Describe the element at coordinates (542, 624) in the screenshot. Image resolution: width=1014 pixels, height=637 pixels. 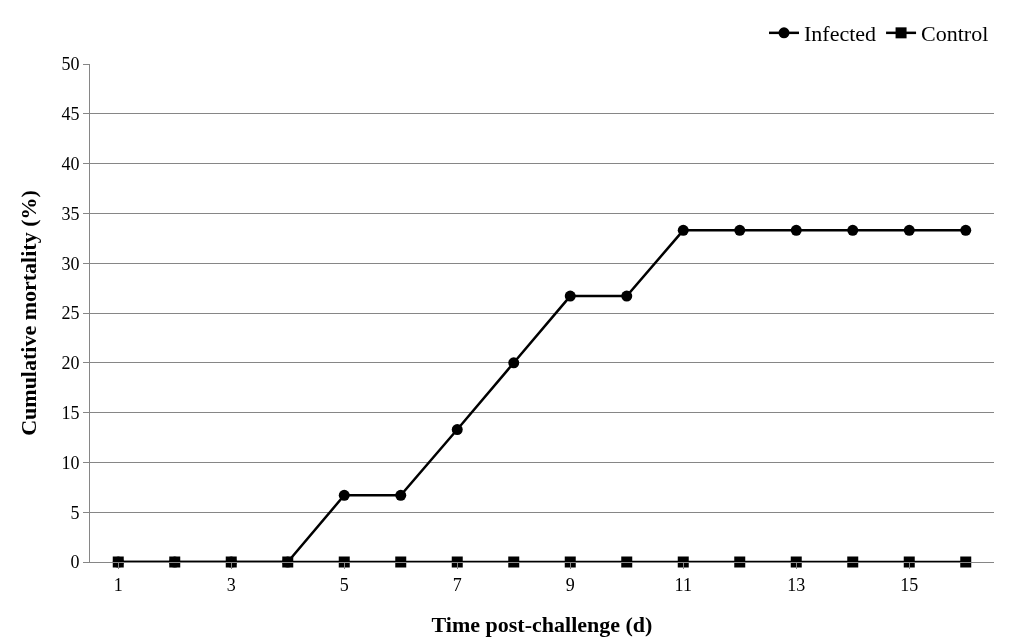
I see `x-axis-title: Time post-challenge (d)` at that location.